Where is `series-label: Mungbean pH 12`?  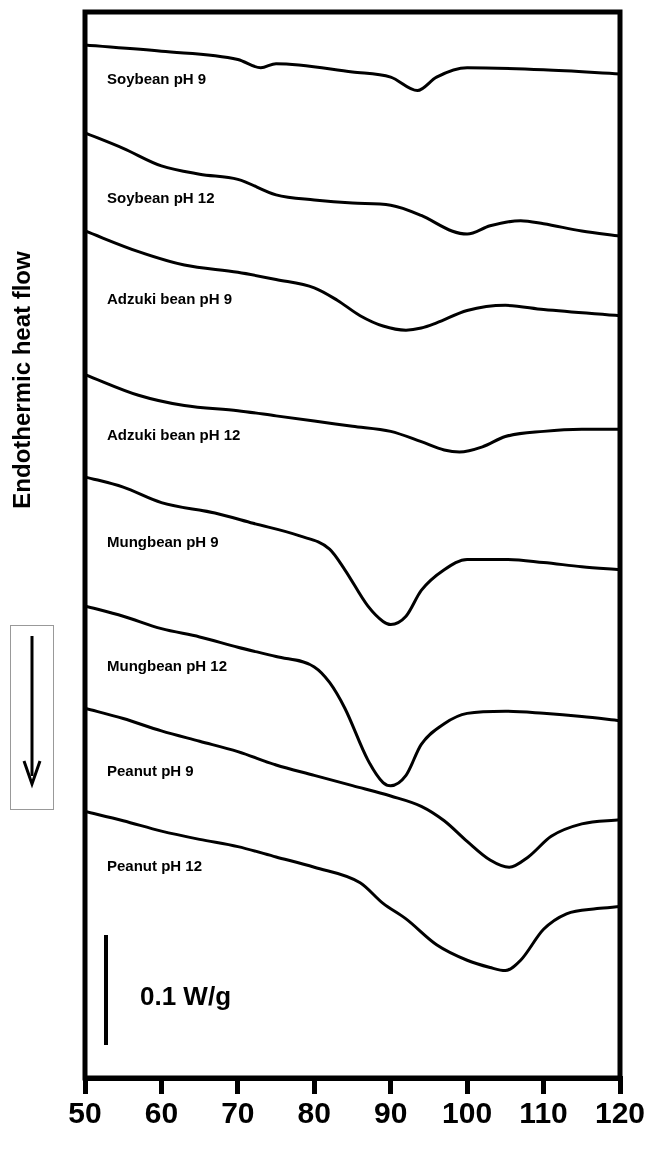
series-label: Mungbean pH 12 is located at coordinates (167, 666).